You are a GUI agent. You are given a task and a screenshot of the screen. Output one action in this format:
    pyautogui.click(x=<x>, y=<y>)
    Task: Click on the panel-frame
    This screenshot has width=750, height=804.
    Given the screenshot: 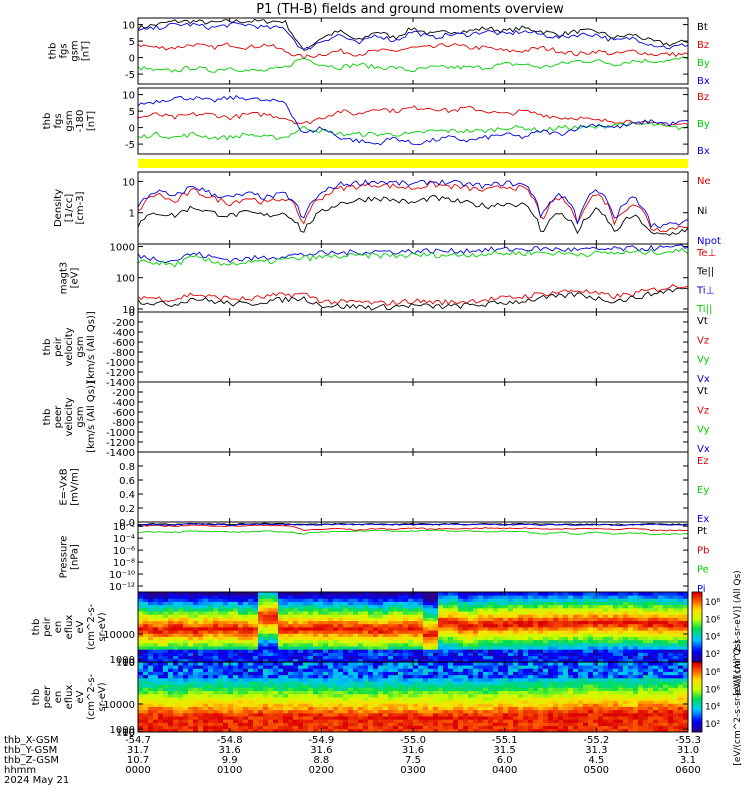 What is the action you would take?
    pyautogui.click(x=413, y=208)
    